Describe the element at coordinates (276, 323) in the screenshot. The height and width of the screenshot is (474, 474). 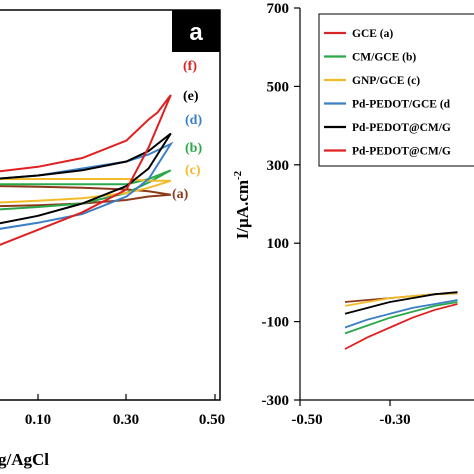
I see `right-y-tick-label: -100` at that location.